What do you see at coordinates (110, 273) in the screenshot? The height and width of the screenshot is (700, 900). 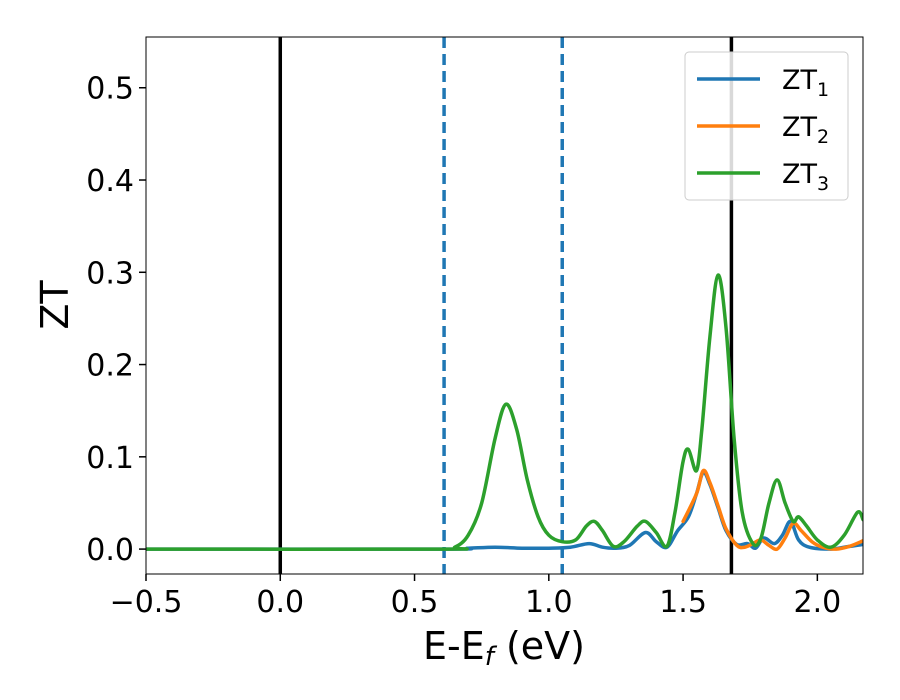 I see `y-tick-label: 0.3` at bounding box center [110, 273].